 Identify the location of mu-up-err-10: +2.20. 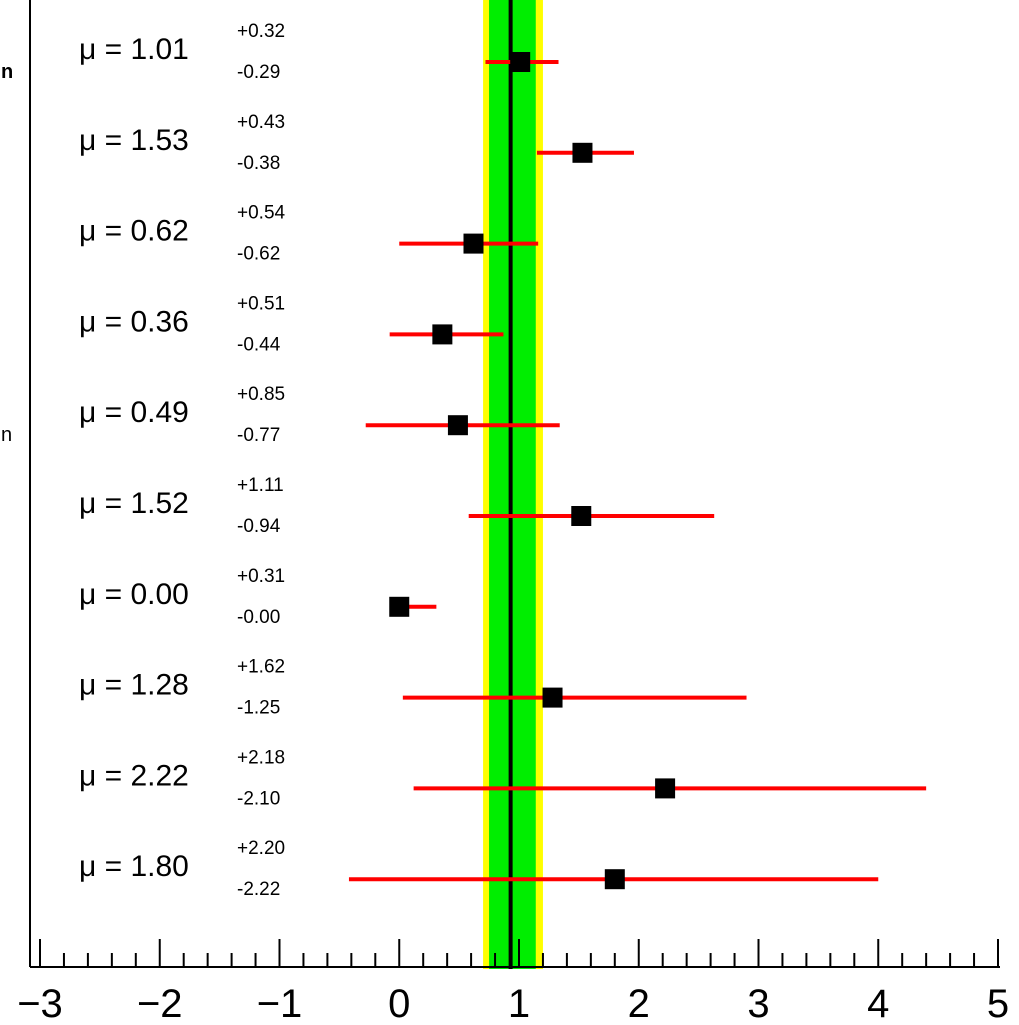
(261, 848).